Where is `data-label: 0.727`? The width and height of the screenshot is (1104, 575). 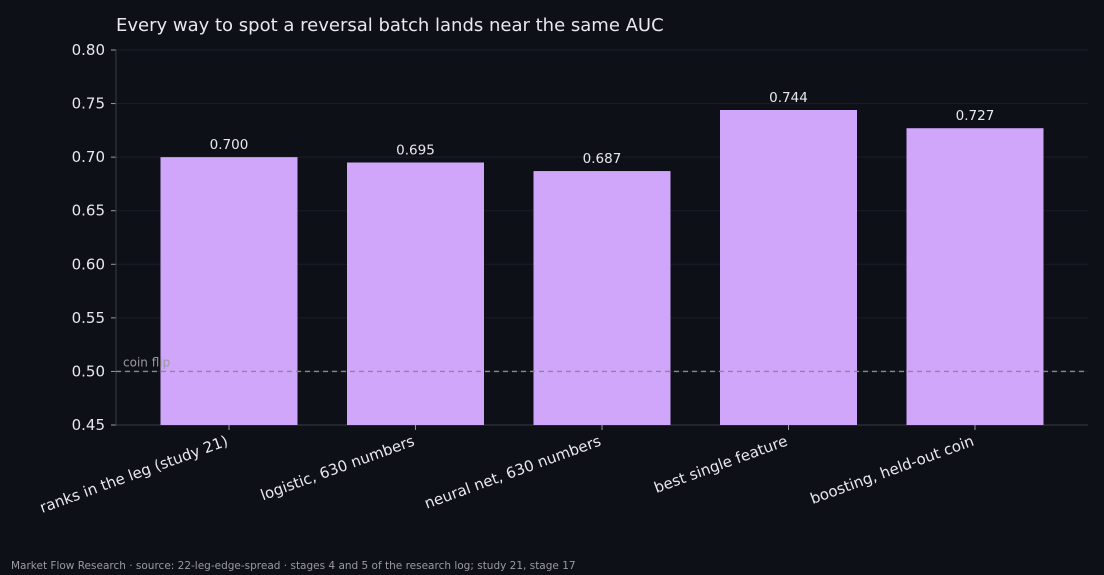
data-label: 0.727 is located at coordinates (975, 116).